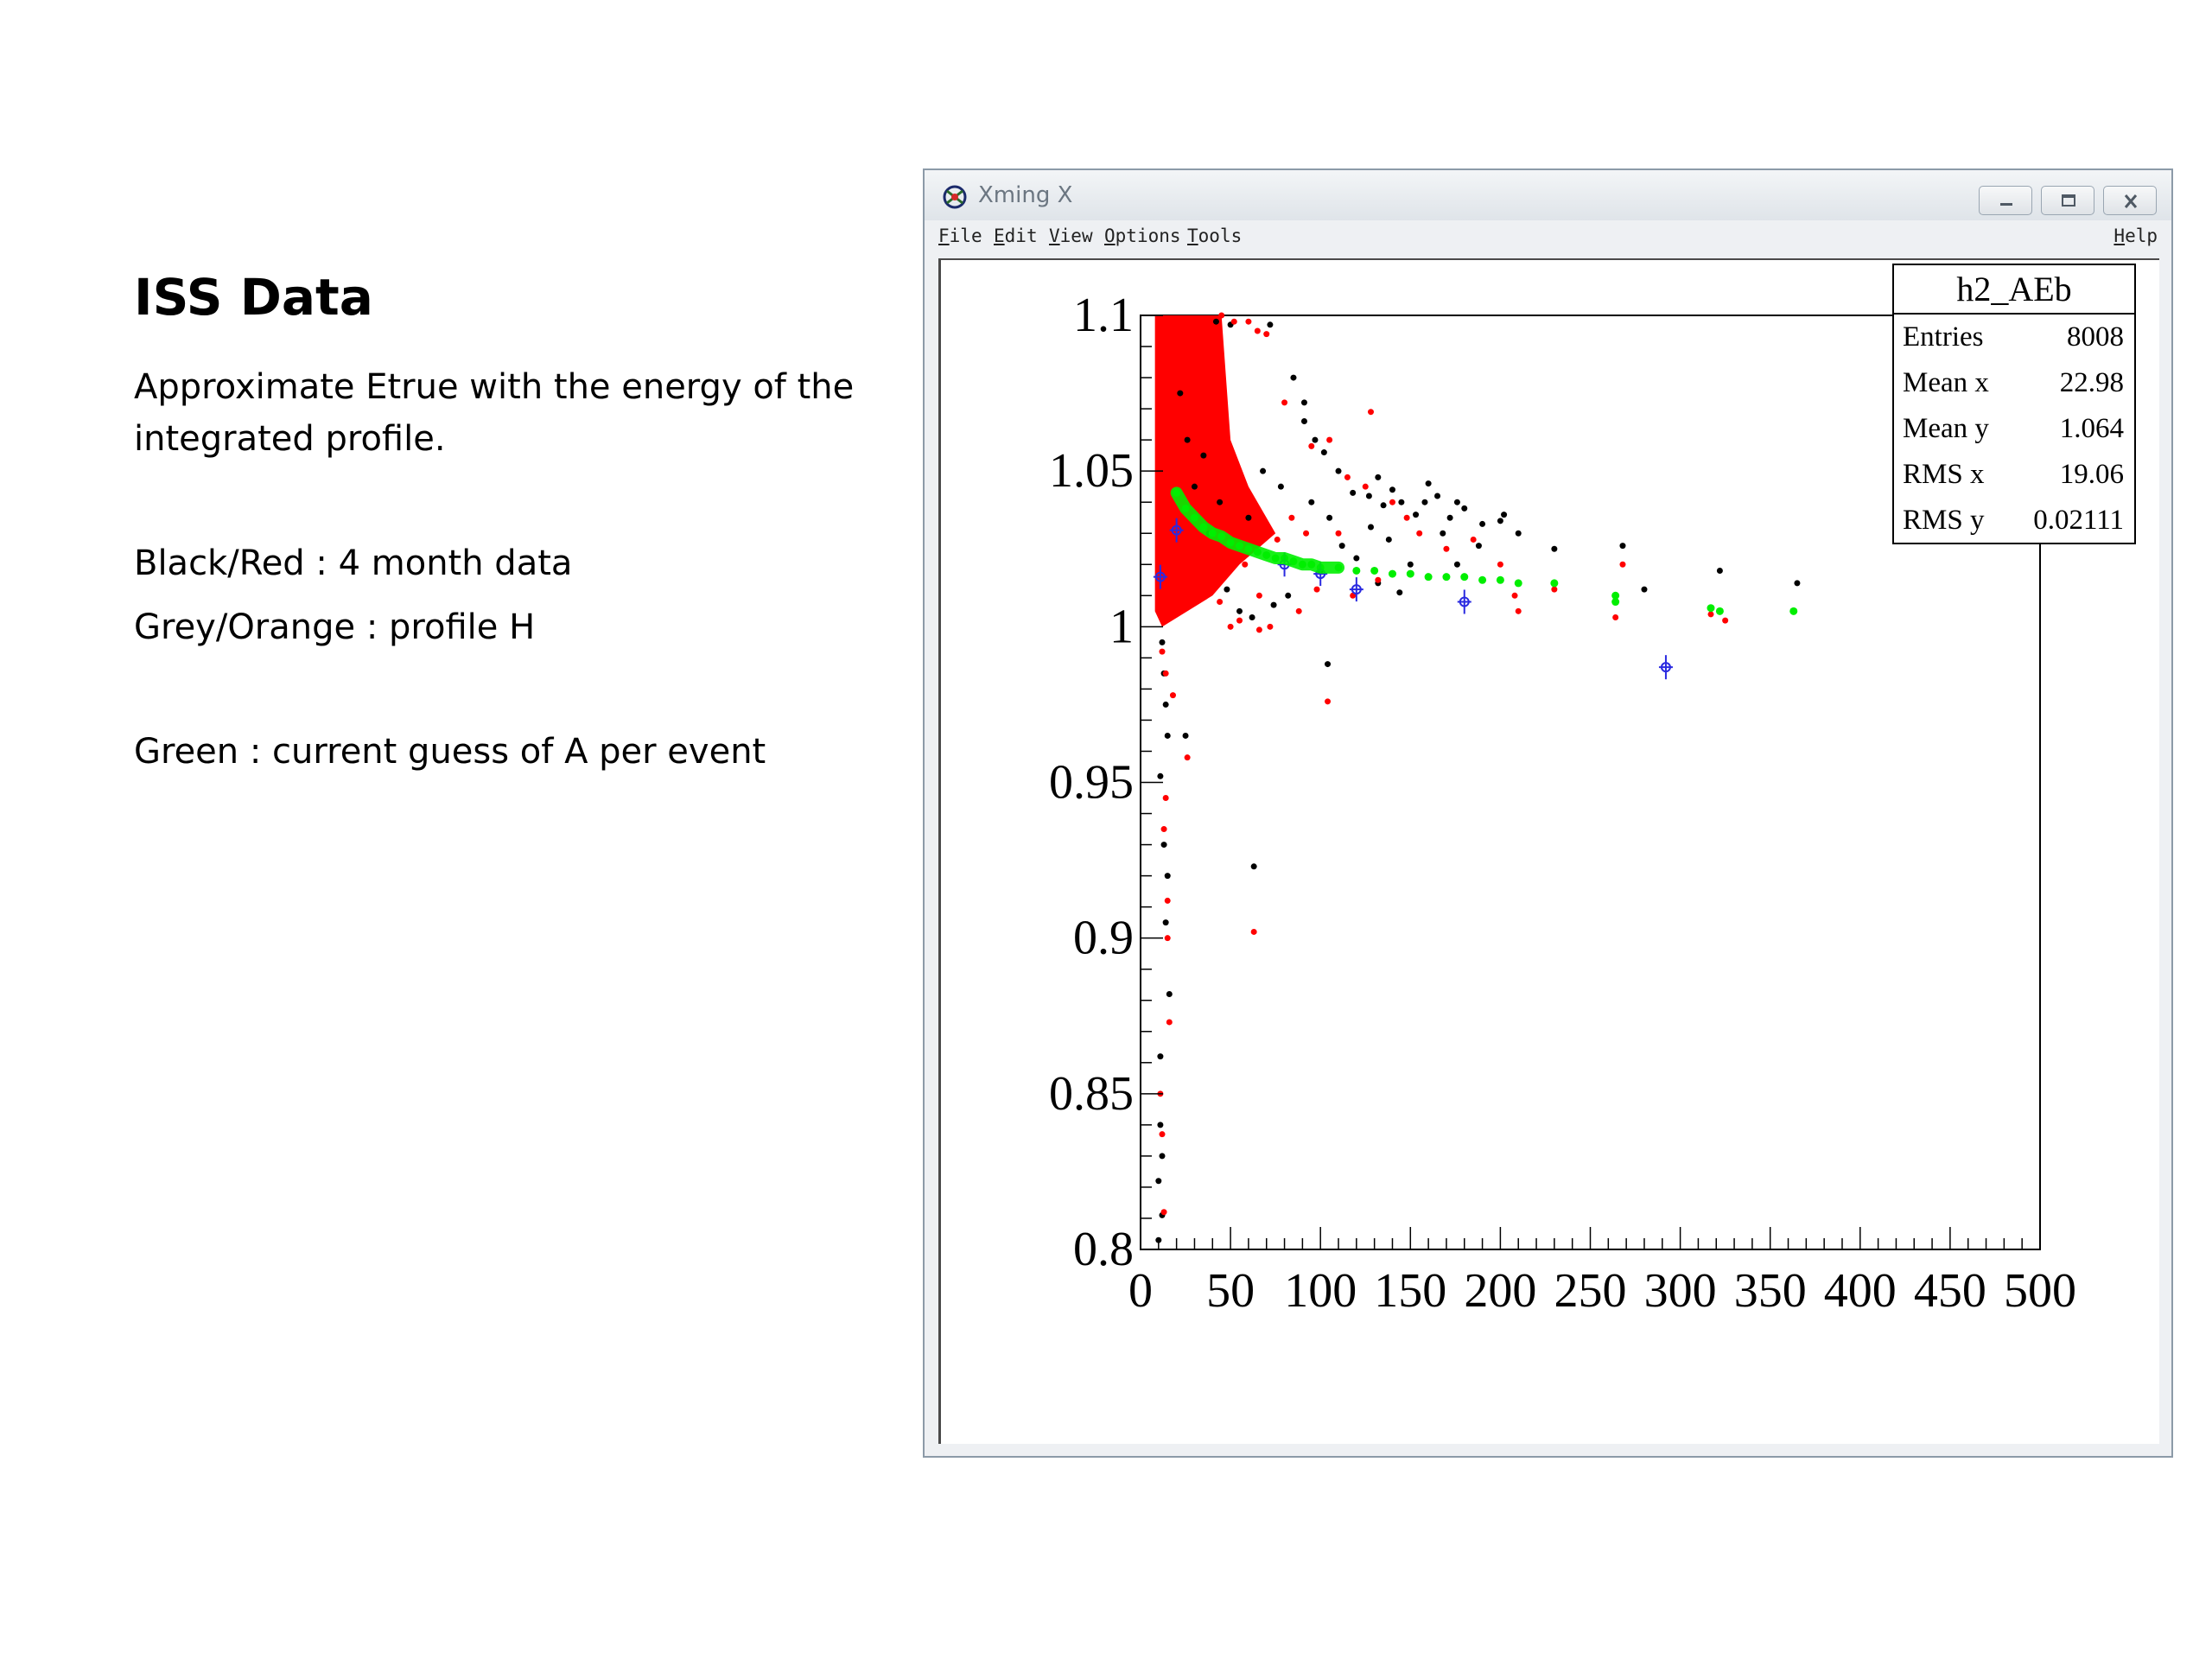 The height and width of the screenshot is (1659, 2212). Describe the element at coordinates (2130, 200) in the screenshot. I see `close-button` at that location.